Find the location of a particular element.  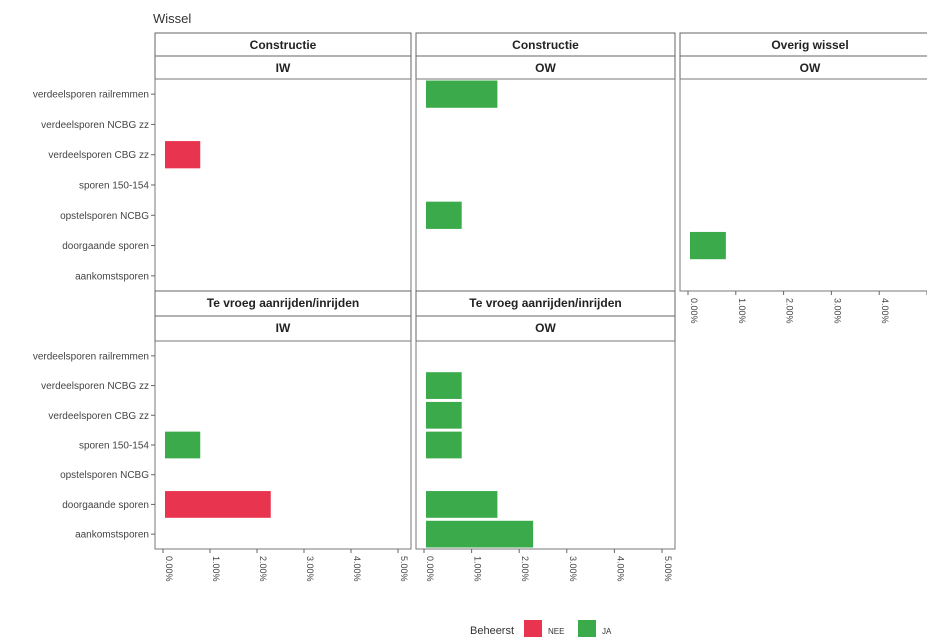

legend-label: NEE is located at coordinates (556, 631).